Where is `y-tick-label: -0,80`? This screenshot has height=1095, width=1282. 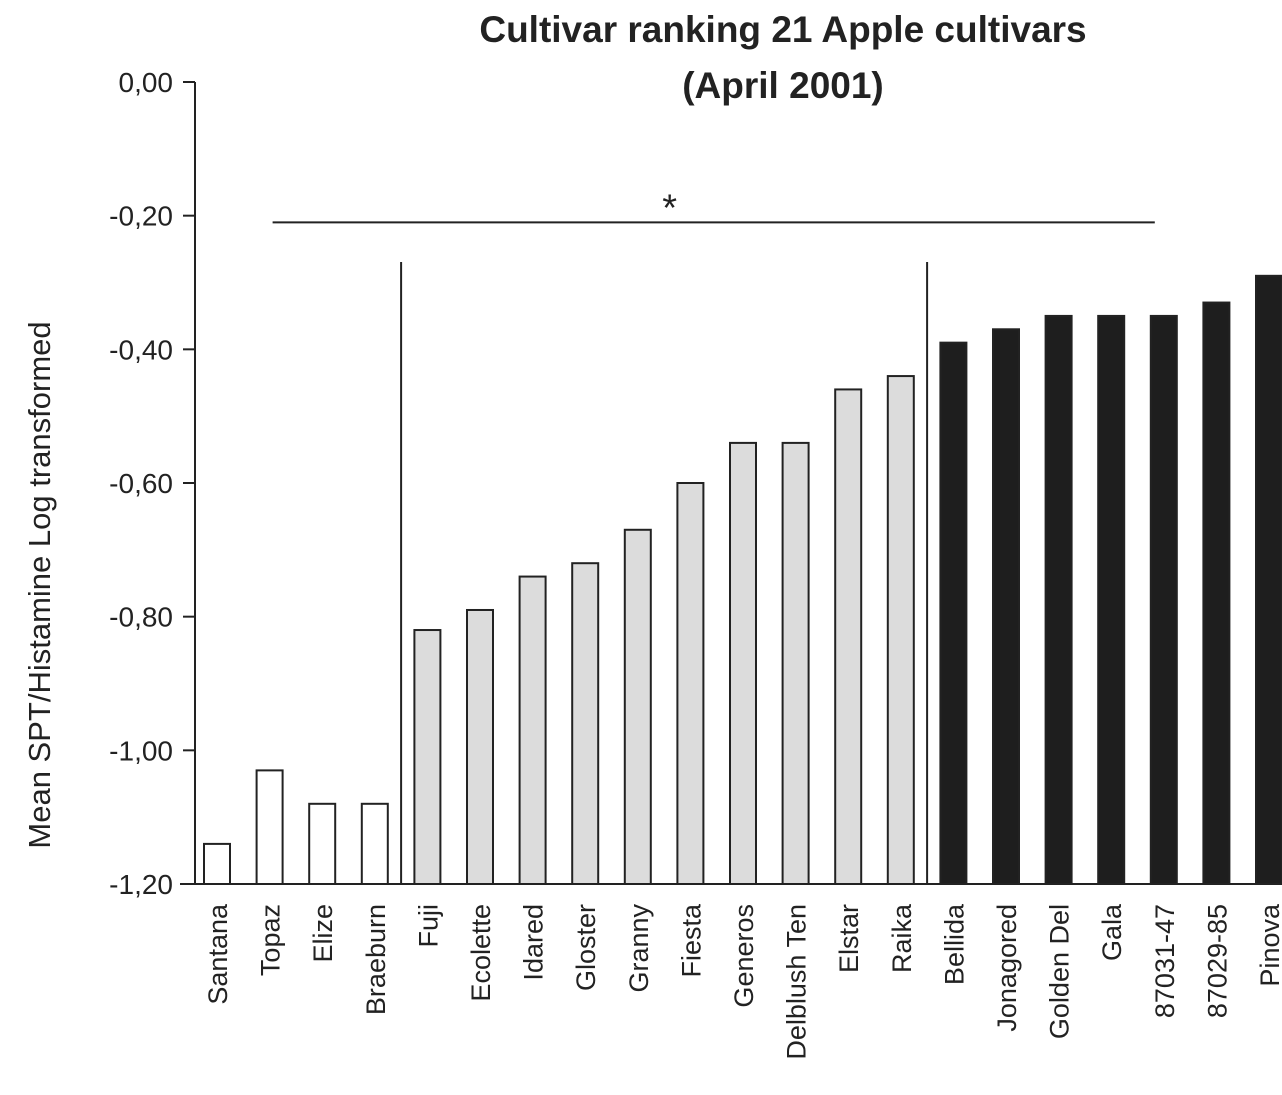
y-tick-label: -0,80 is located at coordinates (141, 617).